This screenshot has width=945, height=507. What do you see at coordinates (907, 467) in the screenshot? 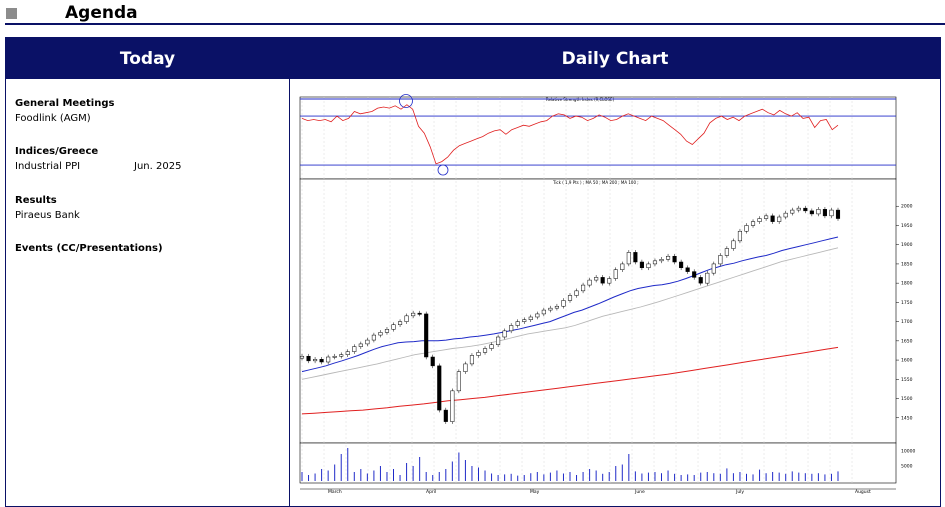
I see `volume-tick-label: 5000` at bounding box center [907, 467].